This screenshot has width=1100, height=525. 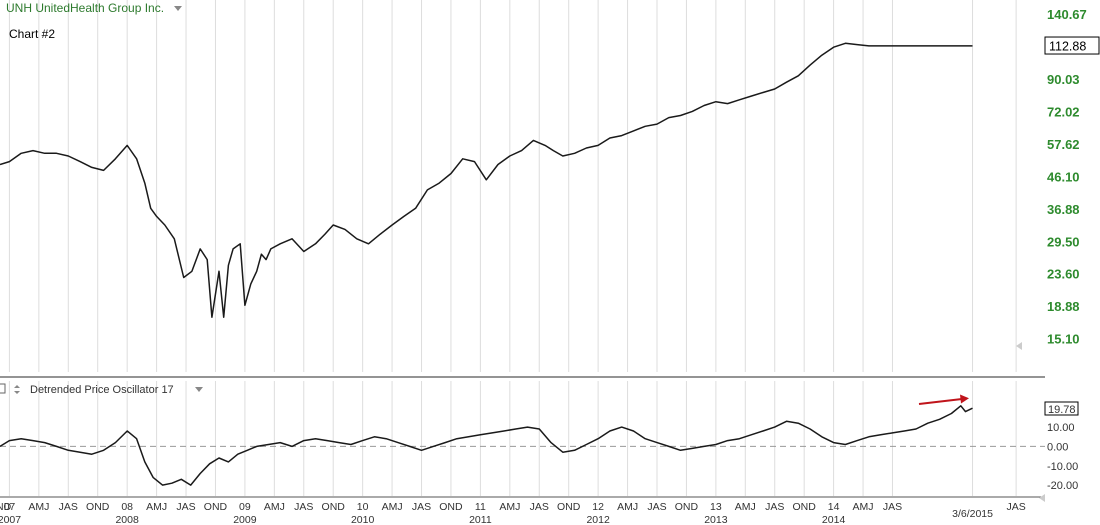 What do you see at coordinates (598, 519) in the screenshot?
I see `x-year-label: 2012` at bounding box center [598, 519].